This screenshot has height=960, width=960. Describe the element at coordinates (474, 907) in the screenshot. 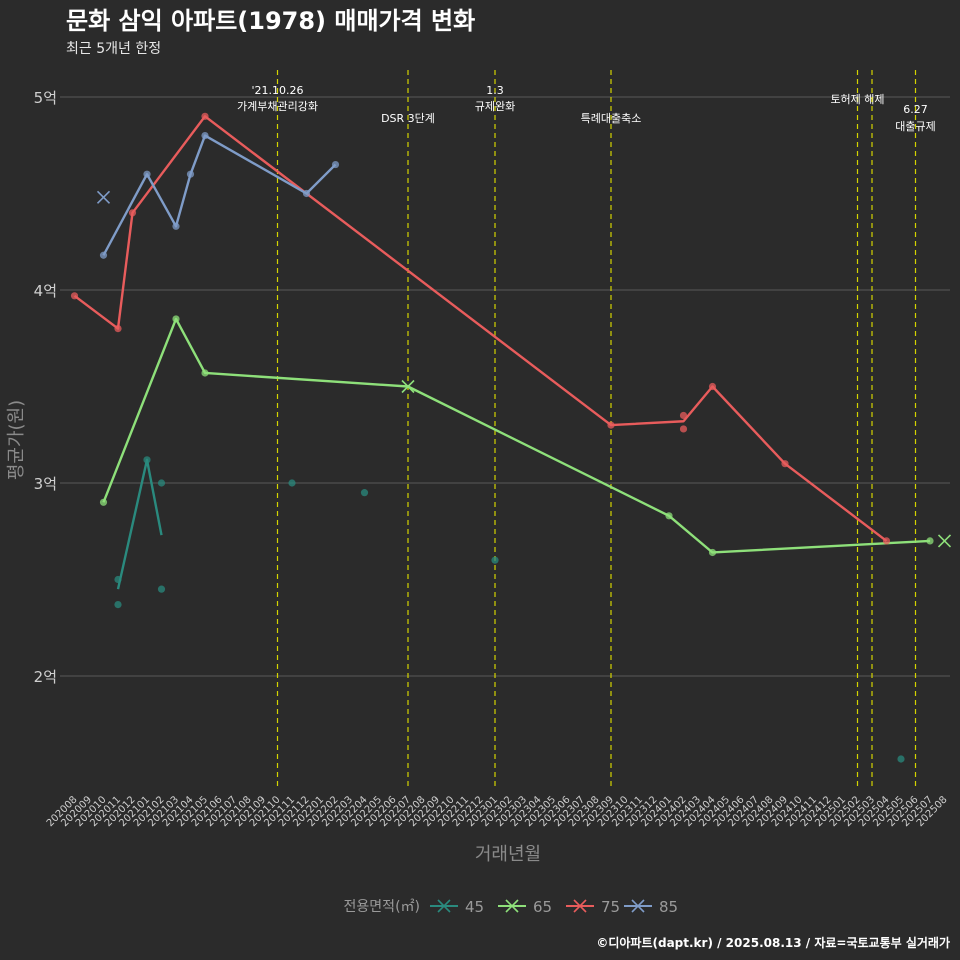

I see `legend-label: 45` at that location.